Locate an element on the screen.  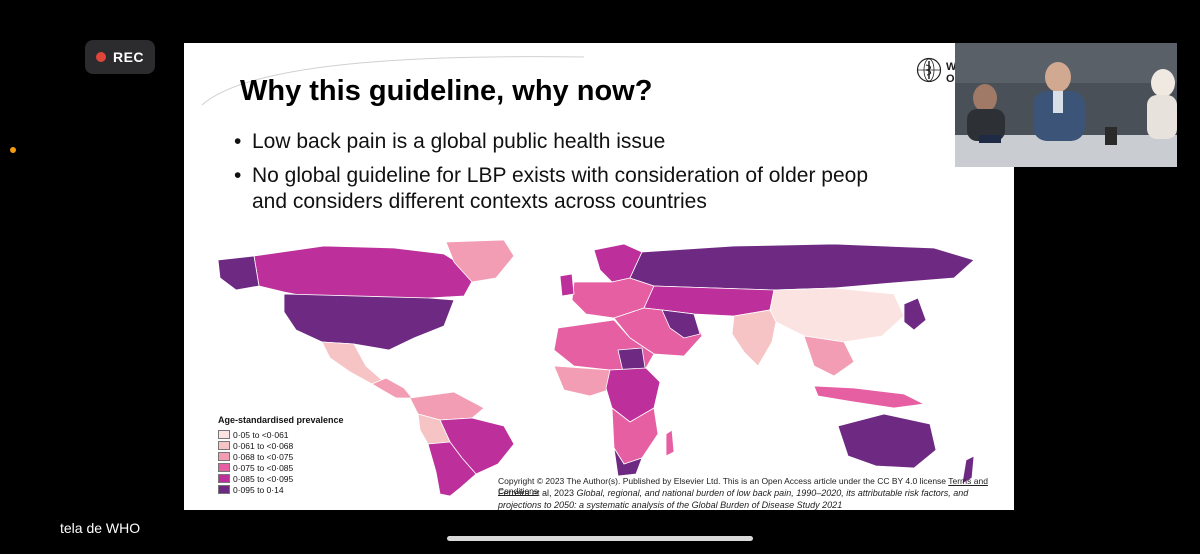
map-region-south-africa is located at coordinates (628, 462).